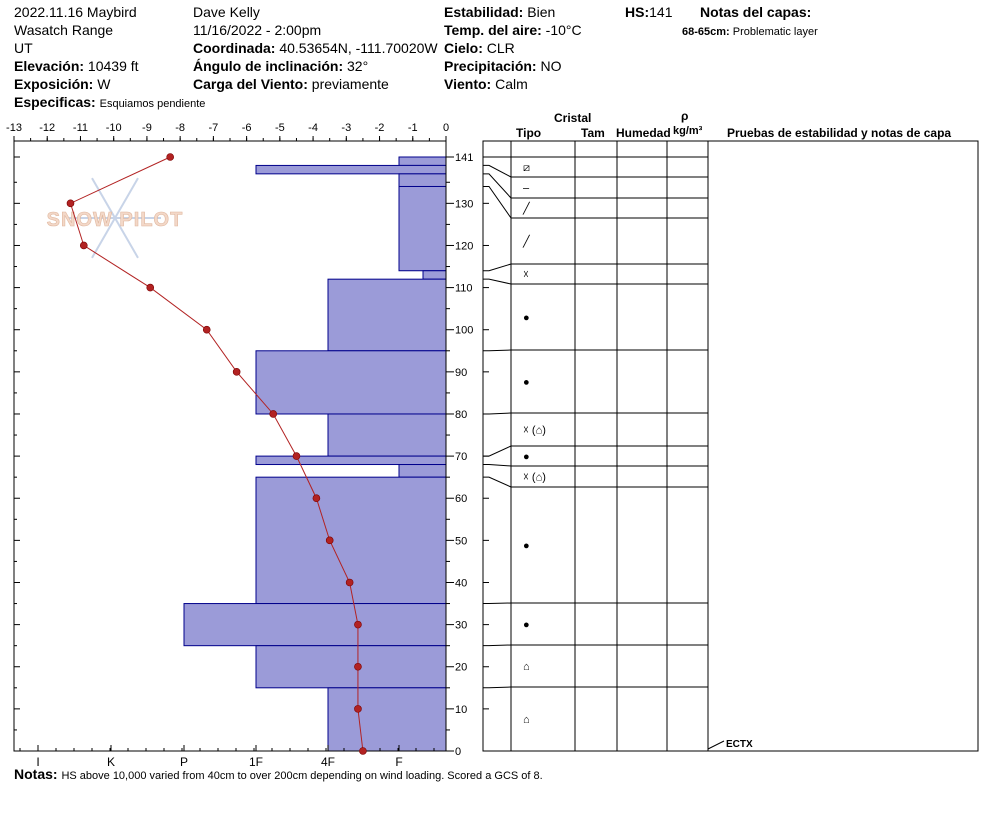  I want to click on header-hs: HS:141, so click(649, 12).